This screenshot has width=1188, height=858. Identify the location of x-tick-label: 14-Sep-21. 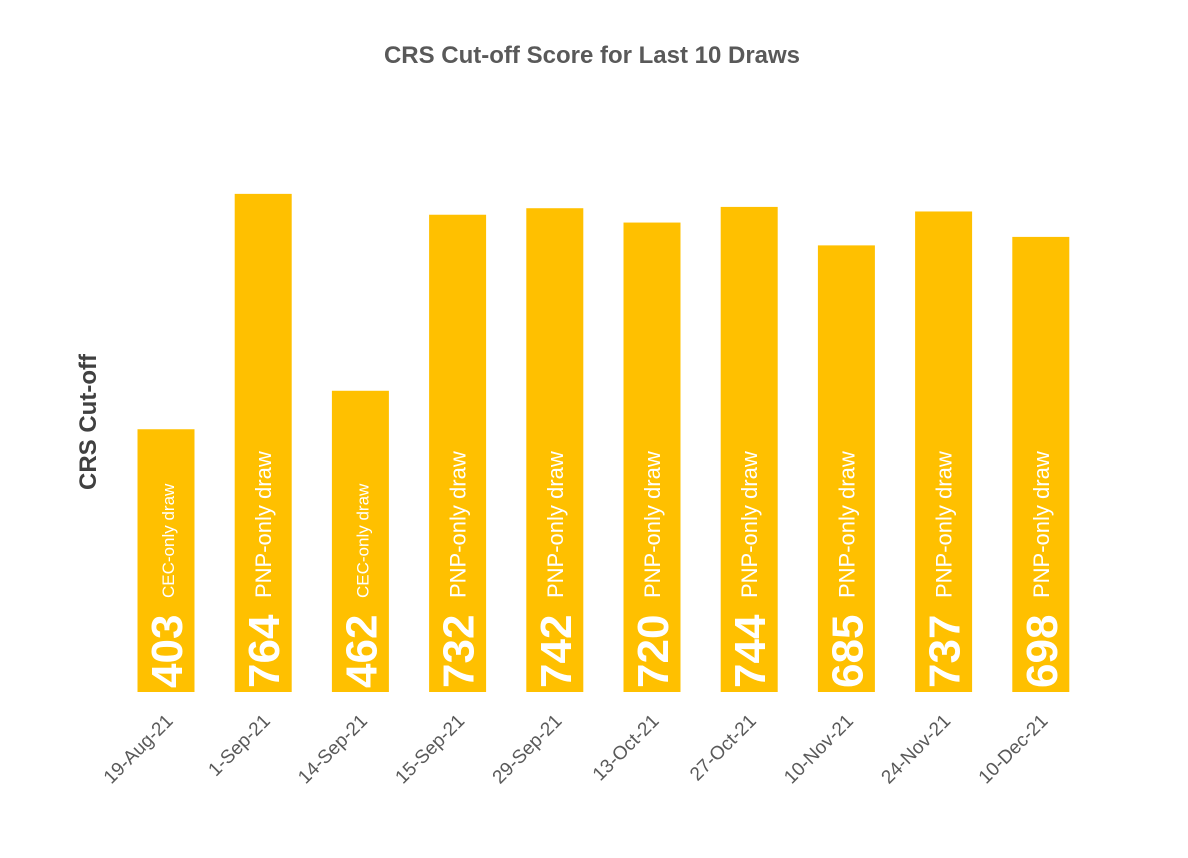
(333, 750).